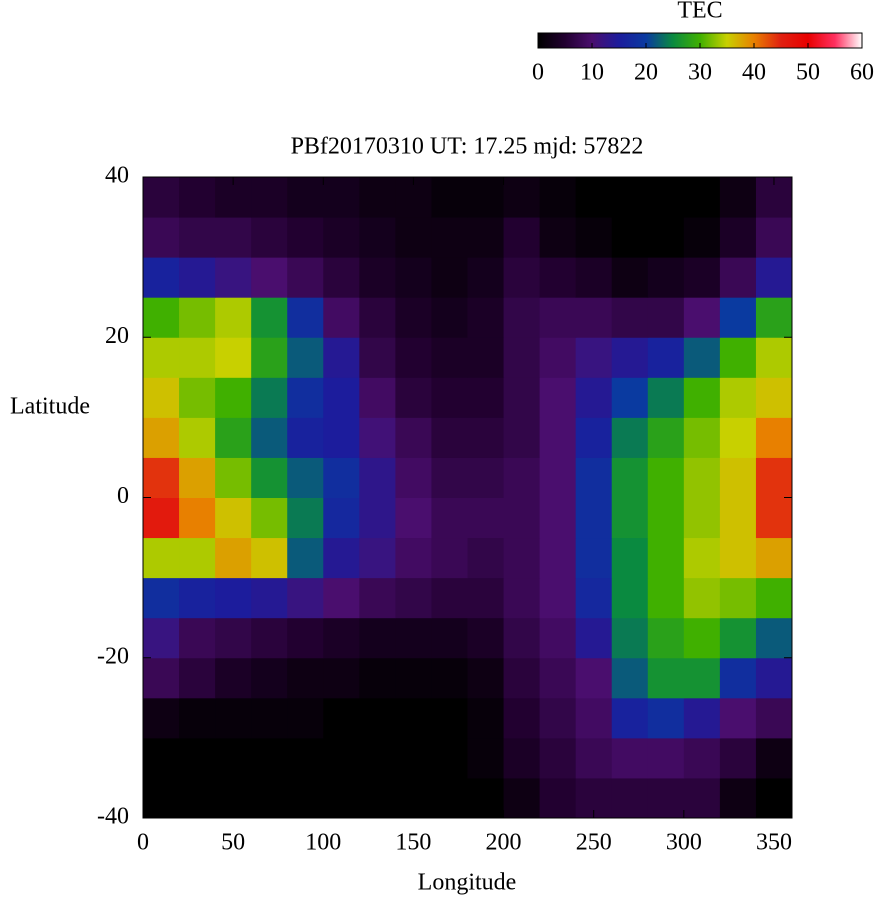 This screenshot has height=905, width=877. What do you see at coordinates (143, 843) in the screenshot?
I see `x-tick-label: 0` at bounding box center [143, 843].